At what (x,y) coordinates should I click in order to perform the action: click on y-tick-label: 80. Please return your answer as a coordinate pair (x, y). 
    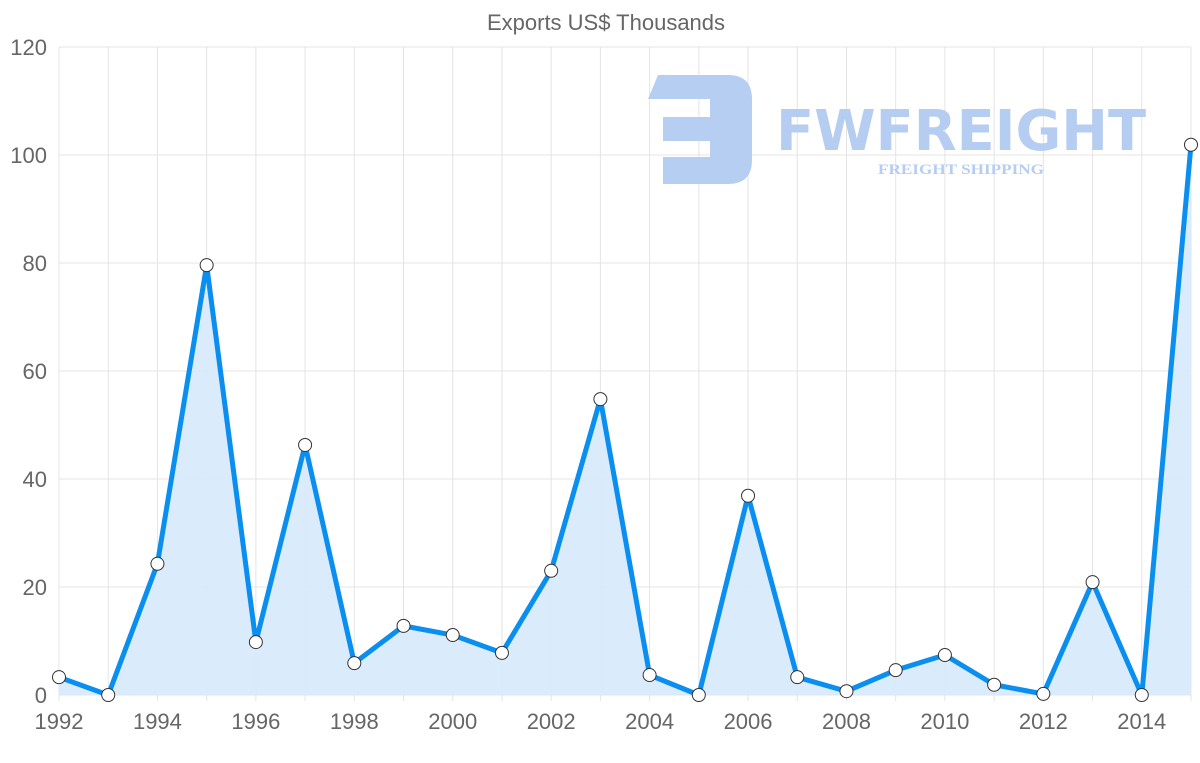
    Looking at the image, I should click on (35, 263).